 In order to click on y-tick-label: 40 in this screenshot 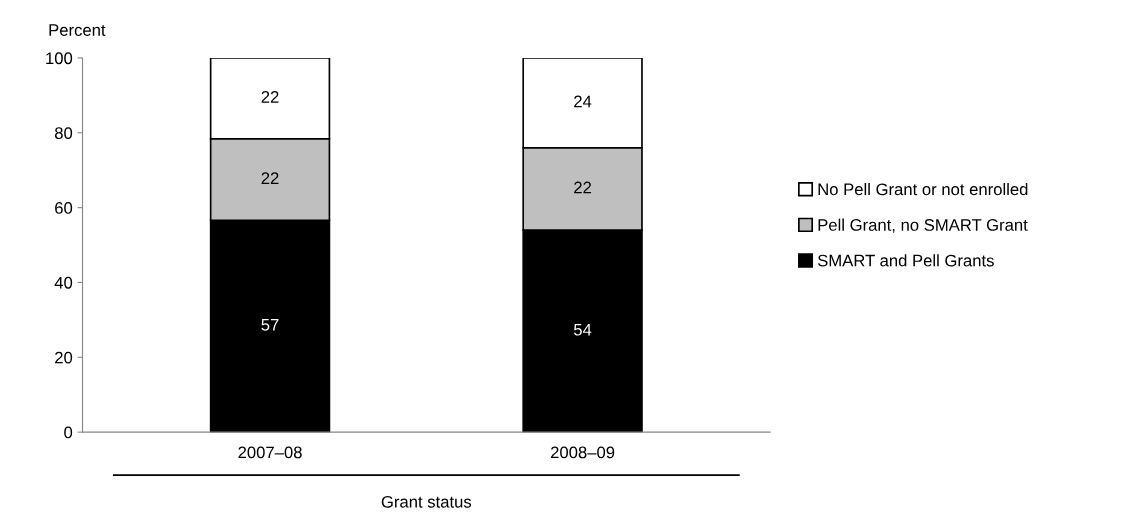, I will do `click(63, 282)`.